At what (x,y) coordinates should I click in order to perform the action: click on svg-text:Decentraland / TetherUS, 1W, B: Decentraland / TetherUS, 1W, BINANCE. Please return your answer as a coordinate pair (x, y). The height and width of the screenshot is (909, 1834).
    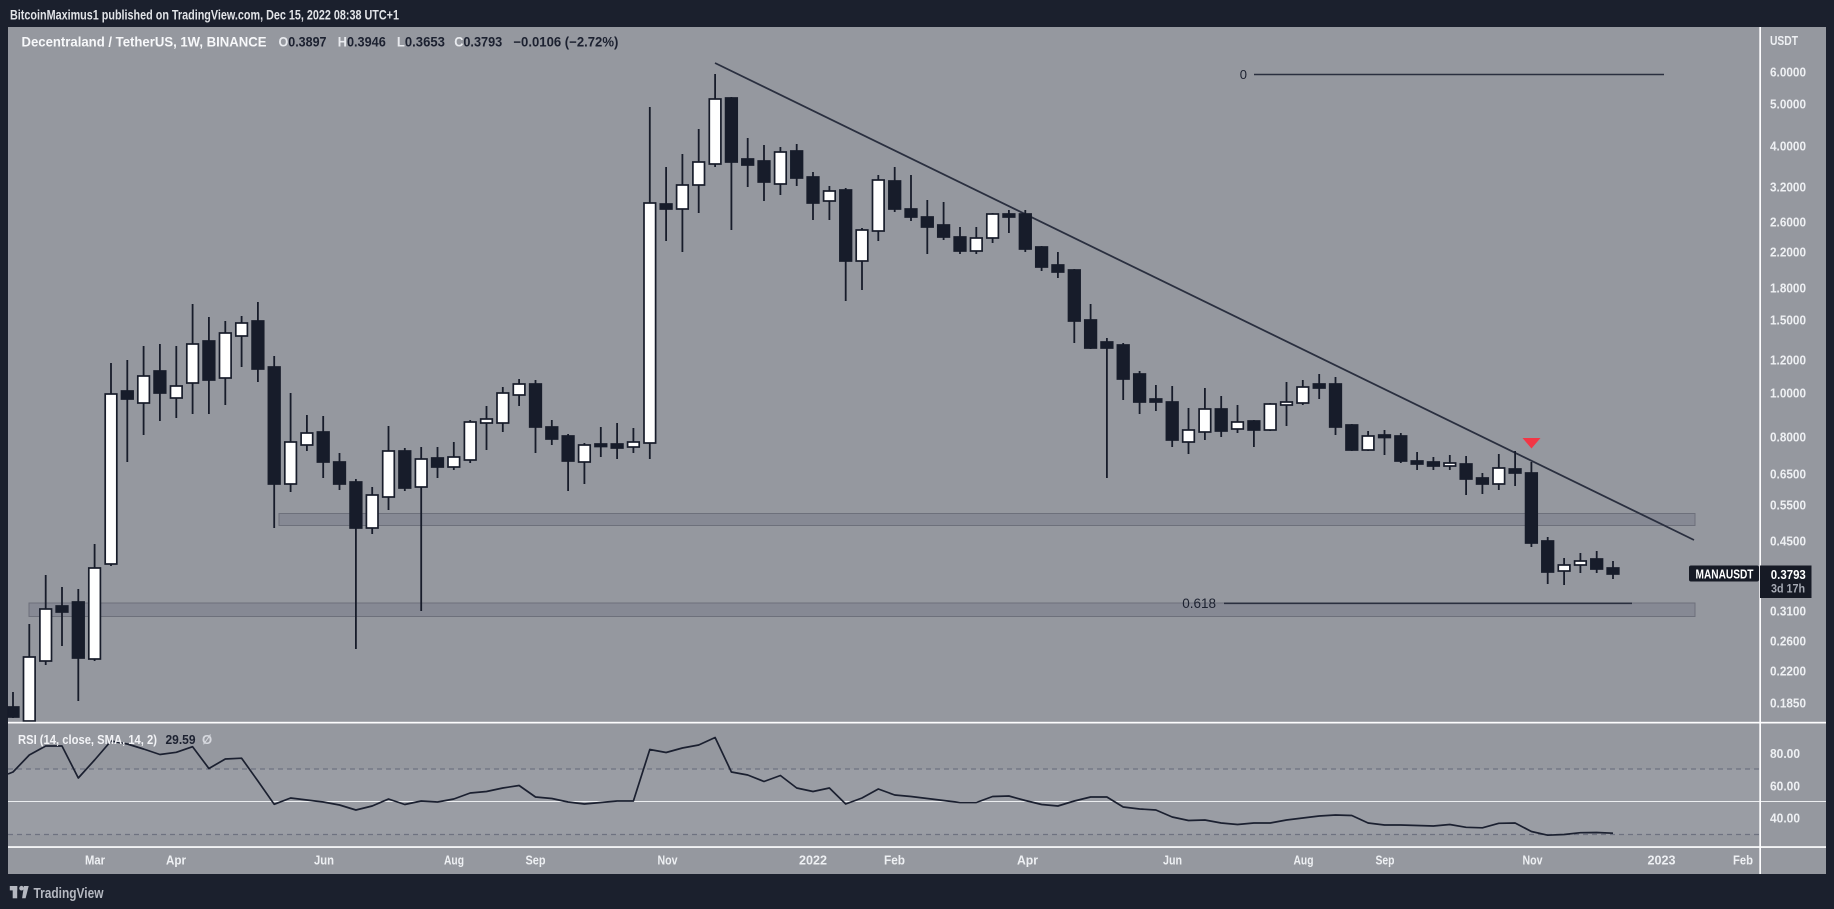
    Looking at the image, I should click on (144, 42).